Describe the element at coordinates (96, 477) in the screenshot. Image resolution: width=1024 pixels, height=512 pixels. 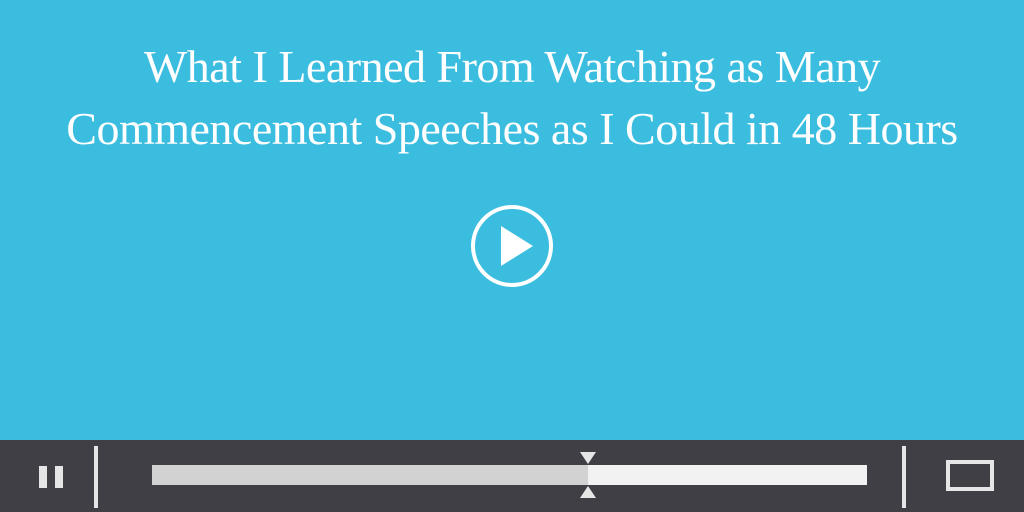
I see `controls-divider-left` at that location.